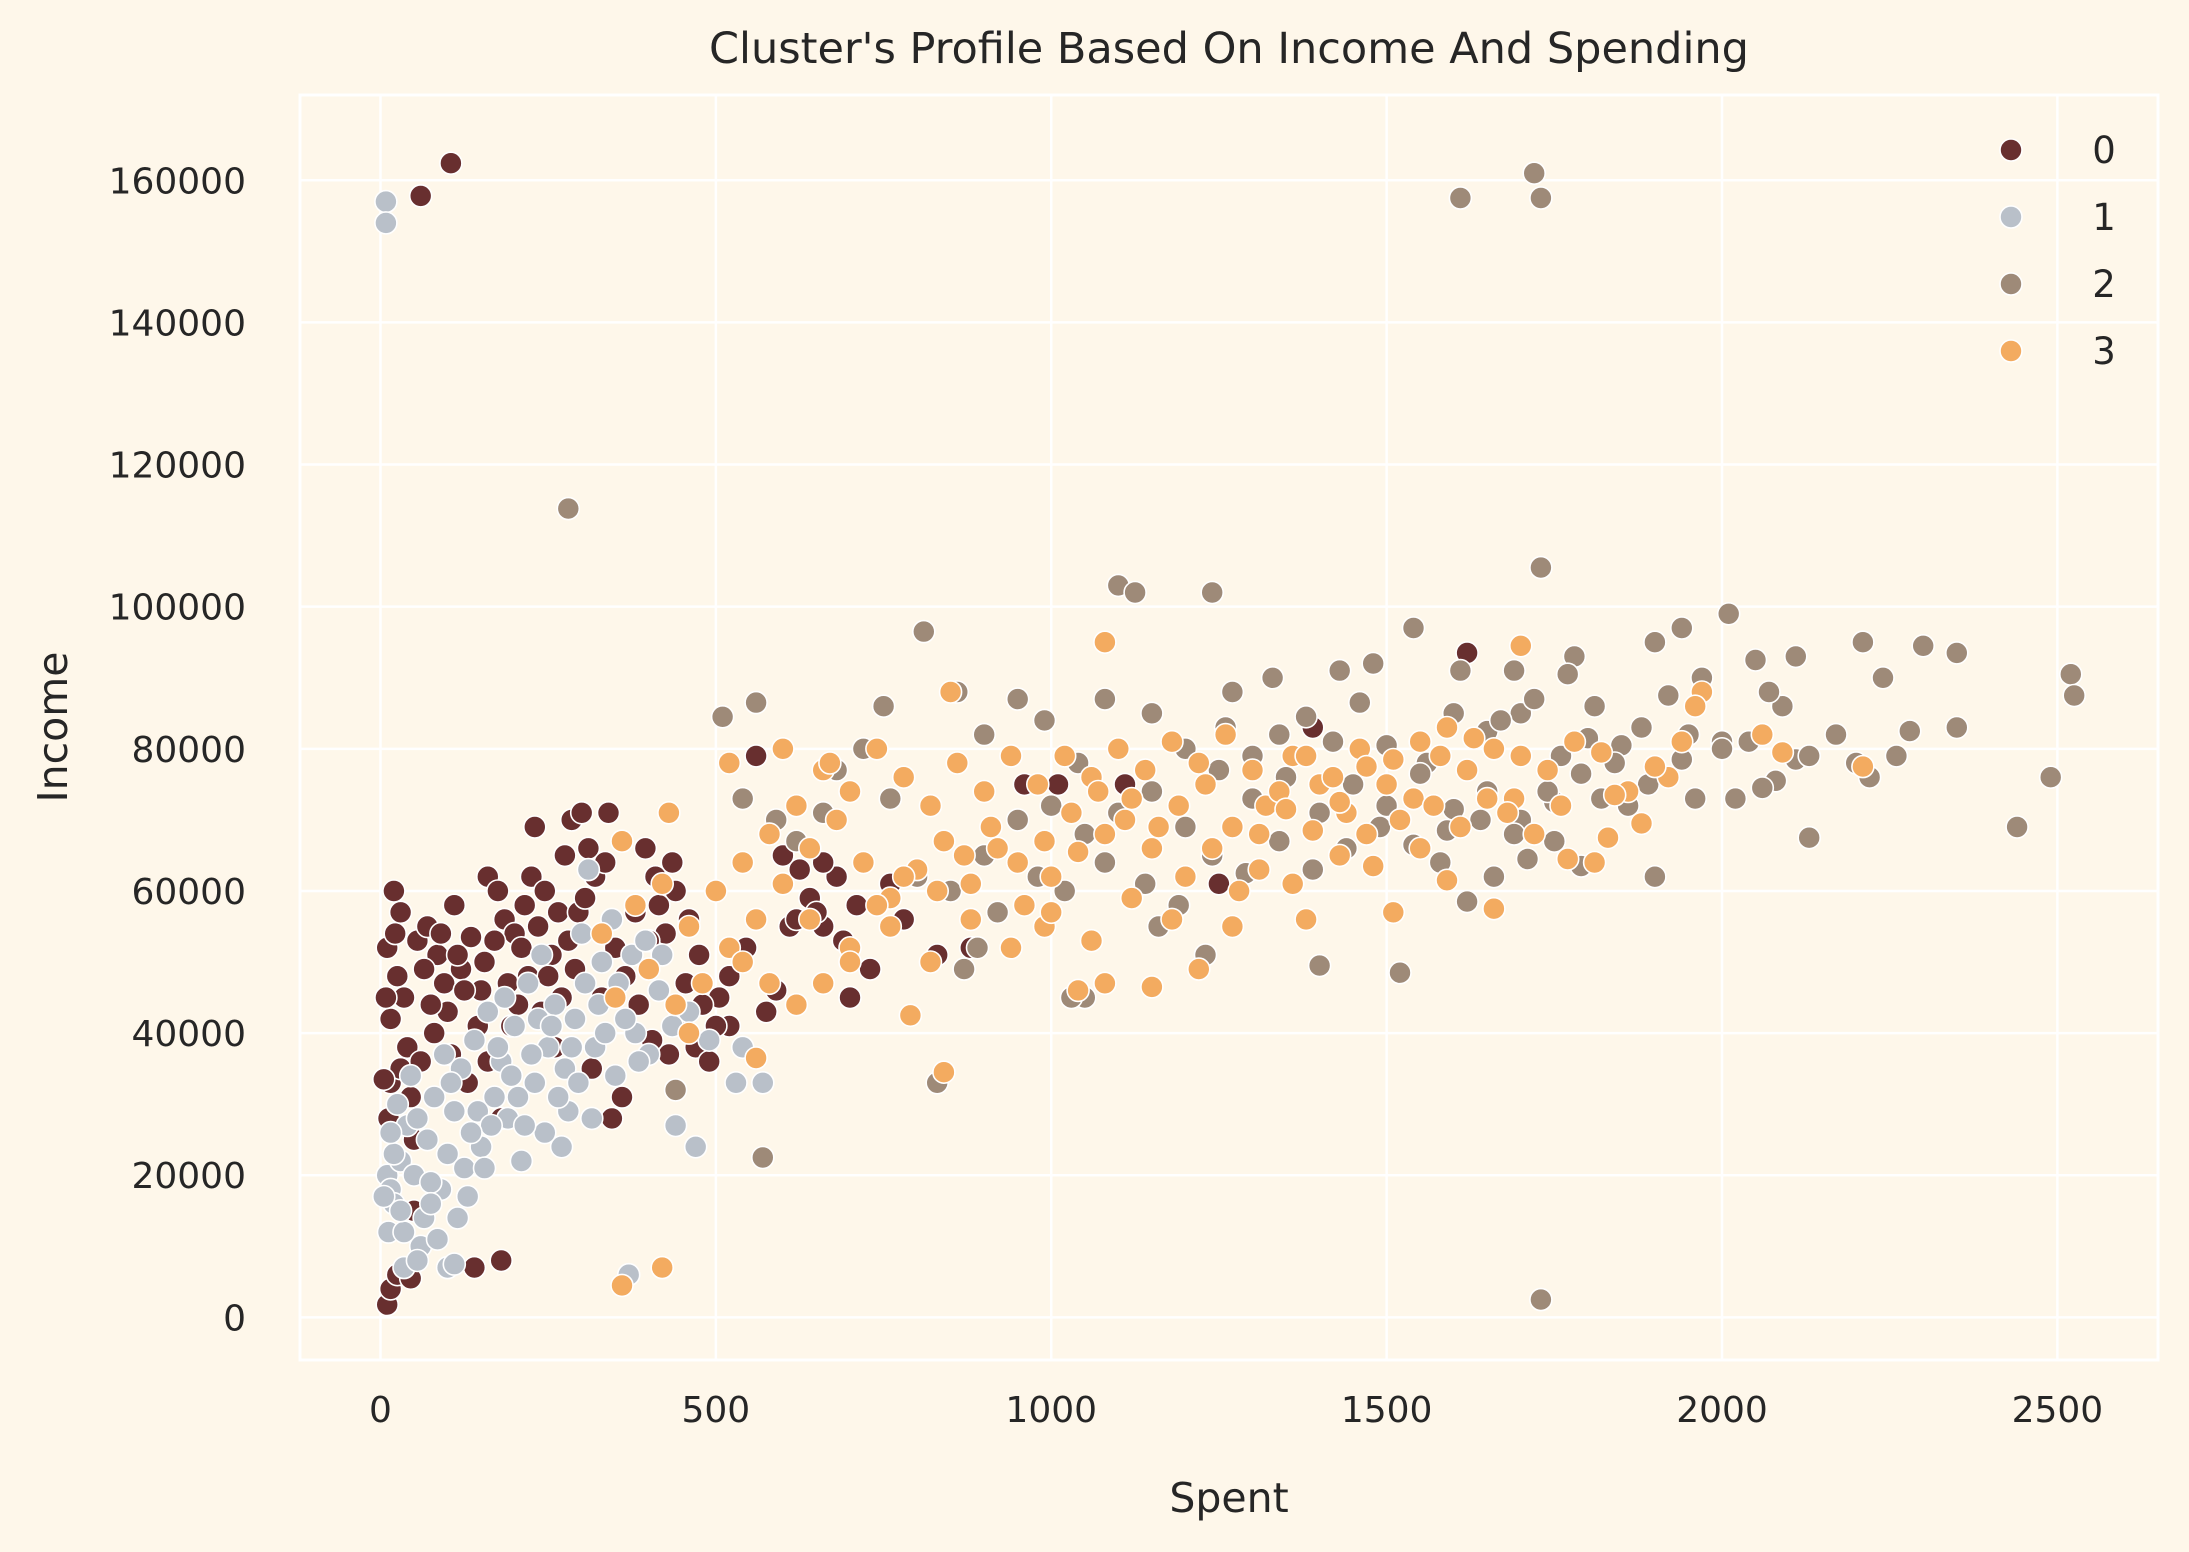 The width and height of the screenshot is (2189, 1552). Describe the element at coordinates (1051, 1410) in the screenshot. I see `x-tick-label: 1000` at that location.